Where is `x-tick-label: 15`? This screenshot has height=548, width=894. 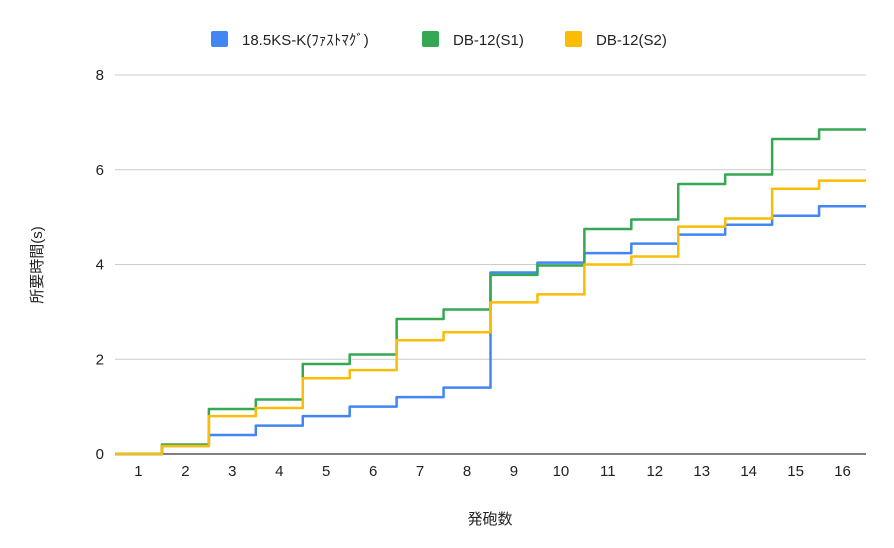
x-tick-label: 15 is located at coordinates (795, 471).